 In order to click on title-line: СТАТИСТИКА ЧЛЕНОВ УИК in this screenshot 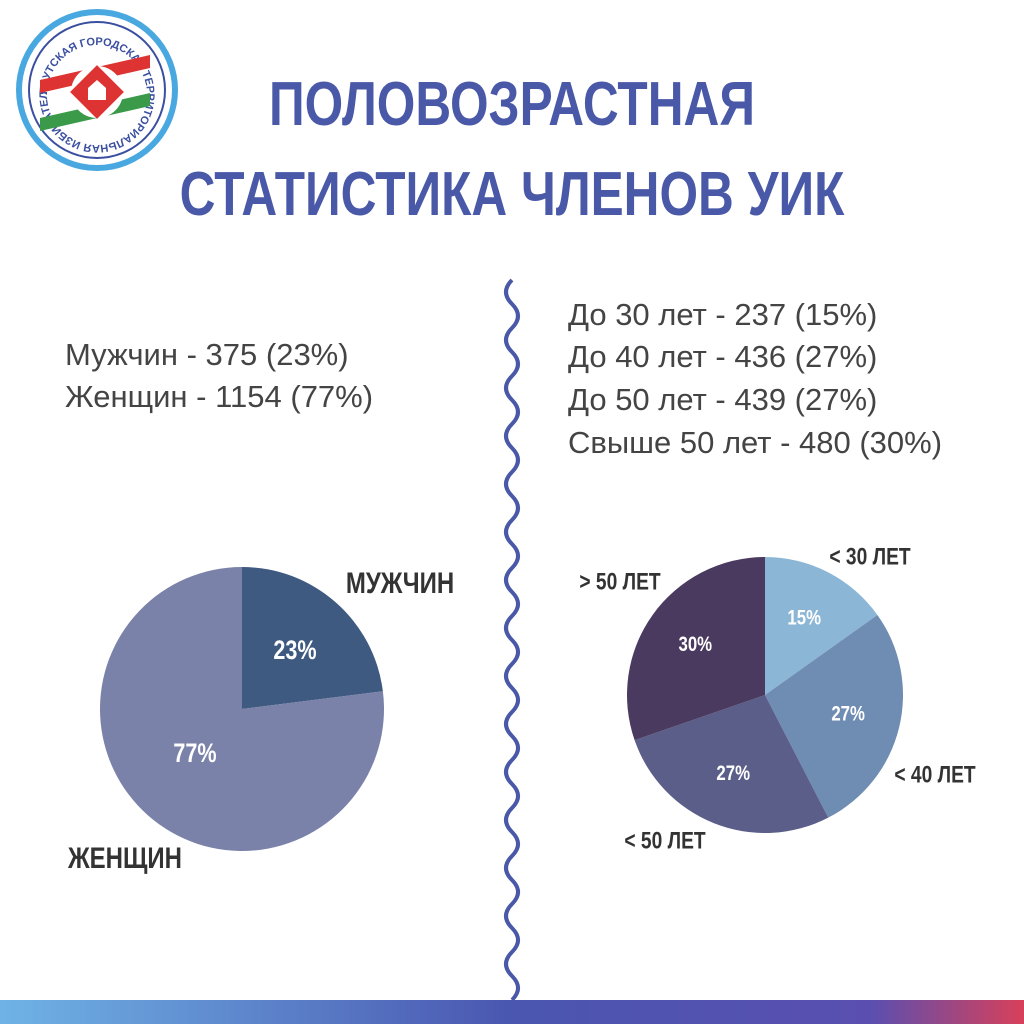, I will do `click(512, 194)`.